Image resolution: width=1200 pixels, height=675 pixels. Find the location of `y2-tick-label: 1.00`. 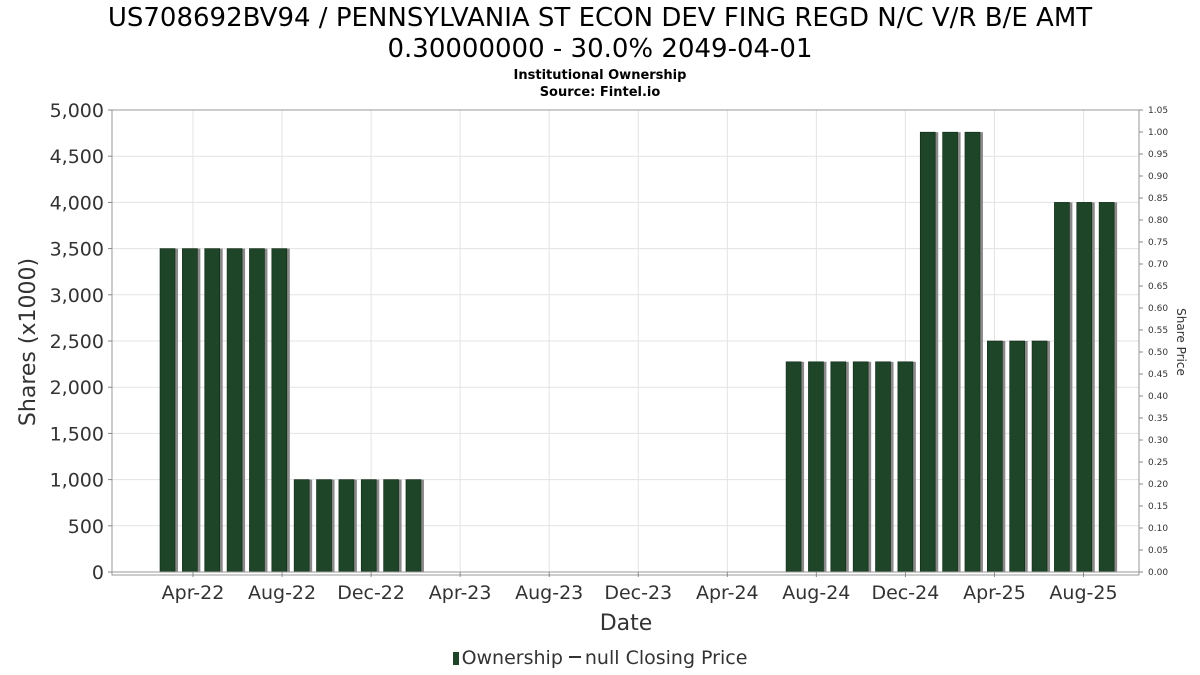

y2-tick-label: 1.00 is located at coordinates (1158, 133).